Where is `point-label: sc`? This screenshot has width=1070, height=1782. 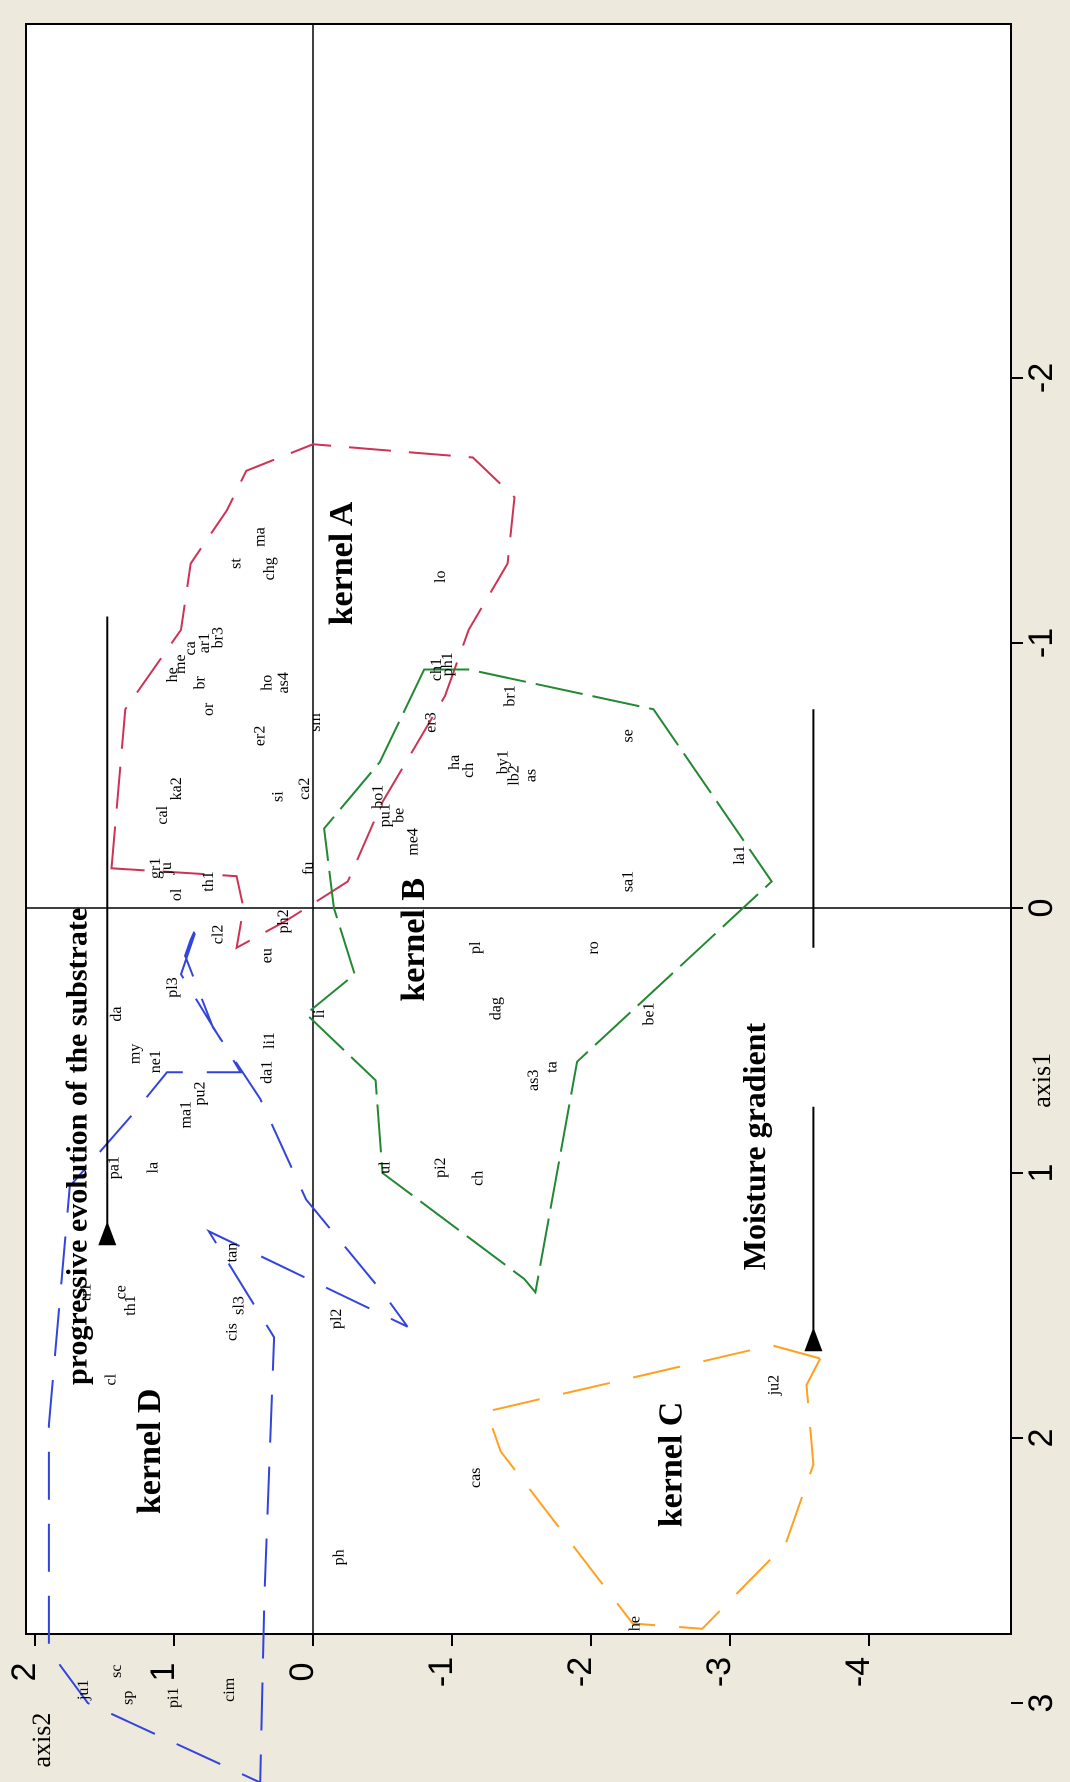 point-label: sc is located at coordinates (116, 1671).